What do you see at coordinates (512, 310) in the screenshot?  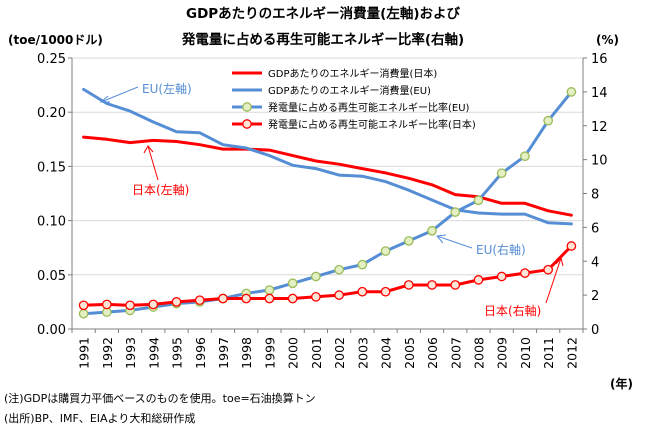 I see `annotation-japan-right: 日本(右軸)` at bounding box center [512, 310].